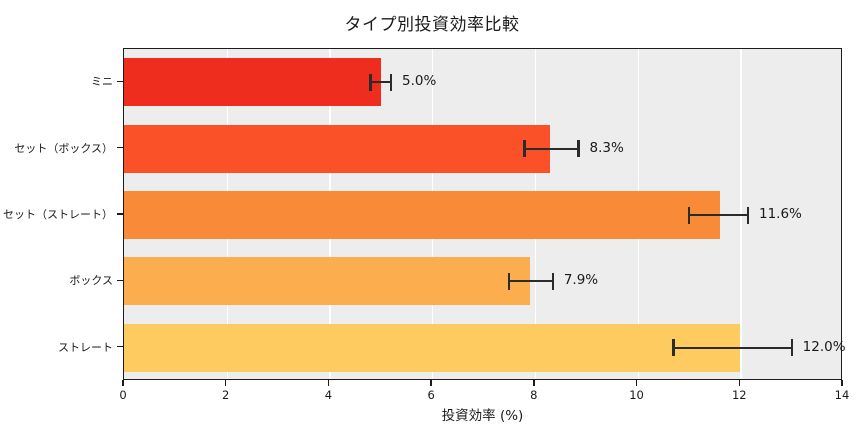 Image resolution: width=864 pixels, height=432 pixels. I want to click on bar-value-label: 5.0%, so click(419, 81).